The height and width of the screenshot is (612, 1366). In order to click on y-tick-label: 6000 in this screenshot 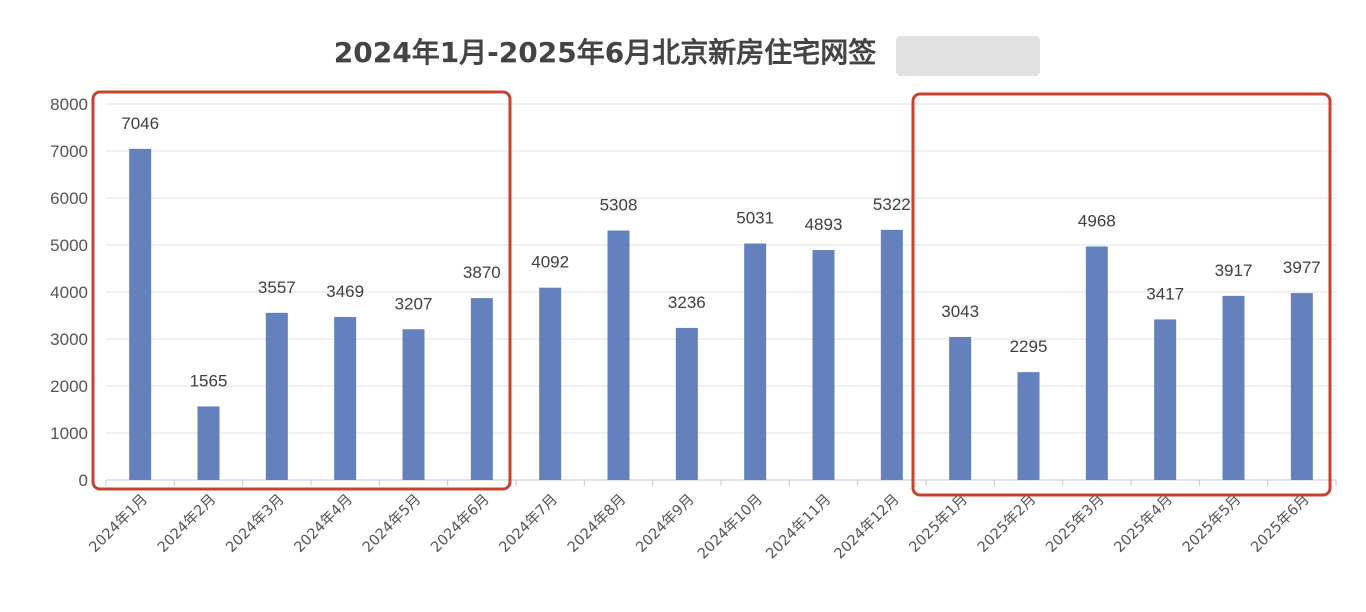, I will do `click(69, 198)`.